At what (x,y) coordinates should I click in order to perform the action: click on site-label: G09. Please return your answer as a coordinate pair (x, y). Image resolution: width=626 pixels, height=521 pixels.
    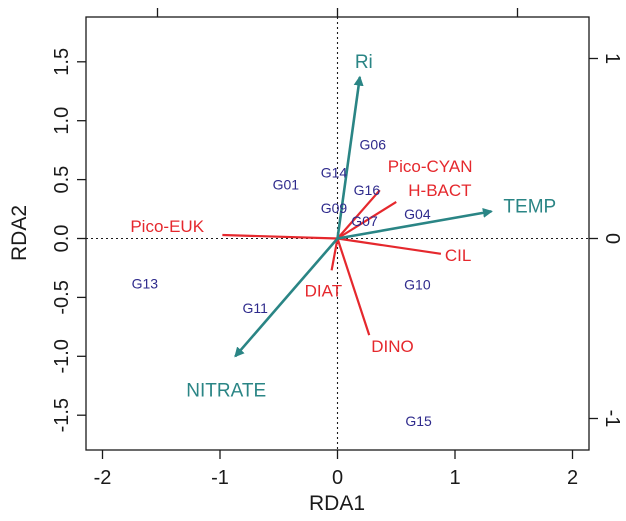
    Looking at the image, I should click on (334, 208).